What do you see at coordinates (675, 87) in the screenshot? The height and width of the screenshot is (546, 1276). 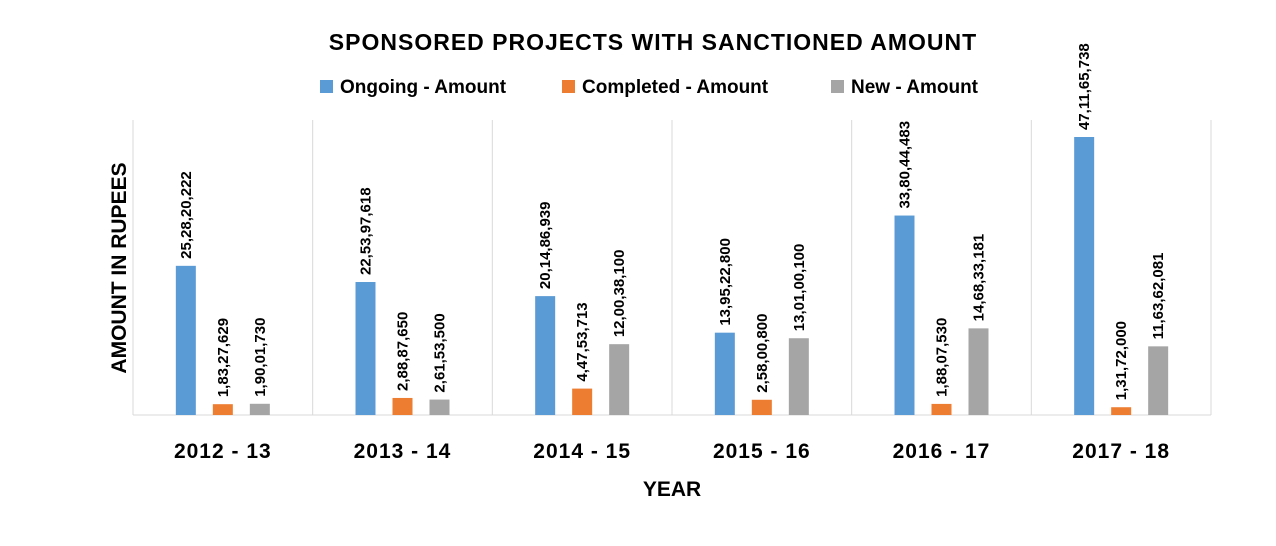 I see `legend-label: Completed - Amount` at bounding box center [675, 87].